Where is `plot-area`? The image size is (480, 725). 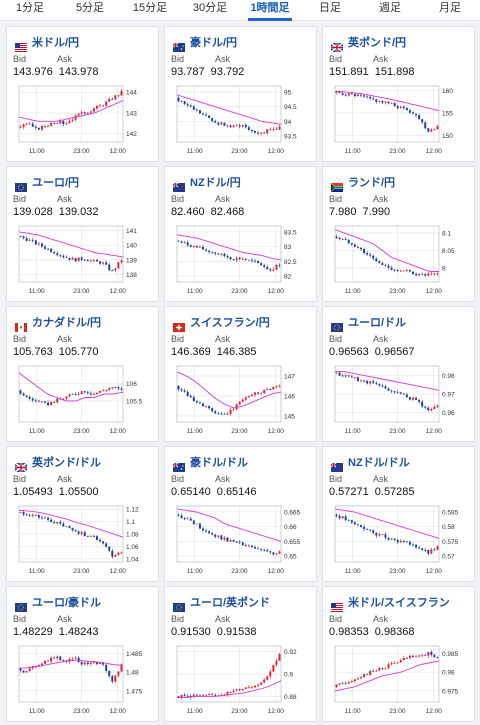 plot-area is located at coordinates (229, 394).